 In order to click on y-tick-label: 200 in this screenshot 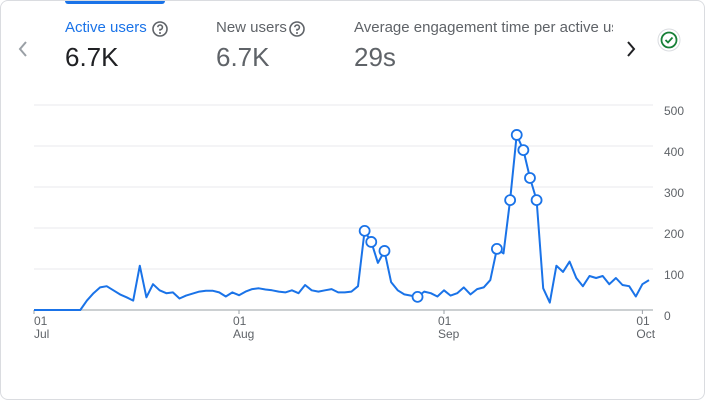, I will do `click(674, 234)`.